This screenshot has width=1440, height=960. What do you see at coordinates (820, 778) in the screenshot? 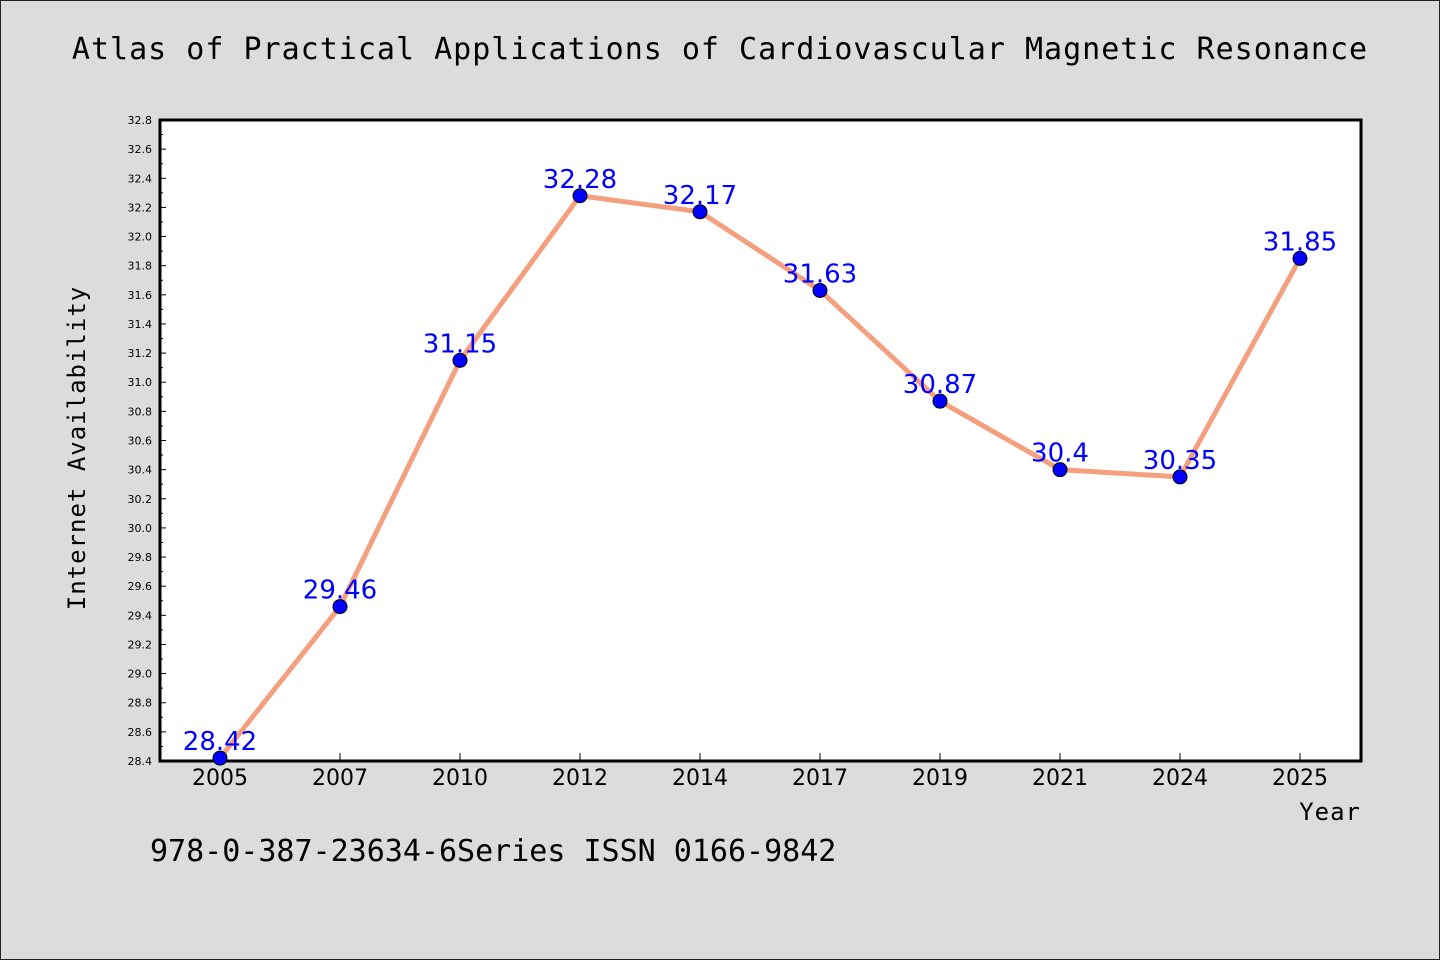
I see `x-tick-label: 2017` at bounding box center [820, 778].